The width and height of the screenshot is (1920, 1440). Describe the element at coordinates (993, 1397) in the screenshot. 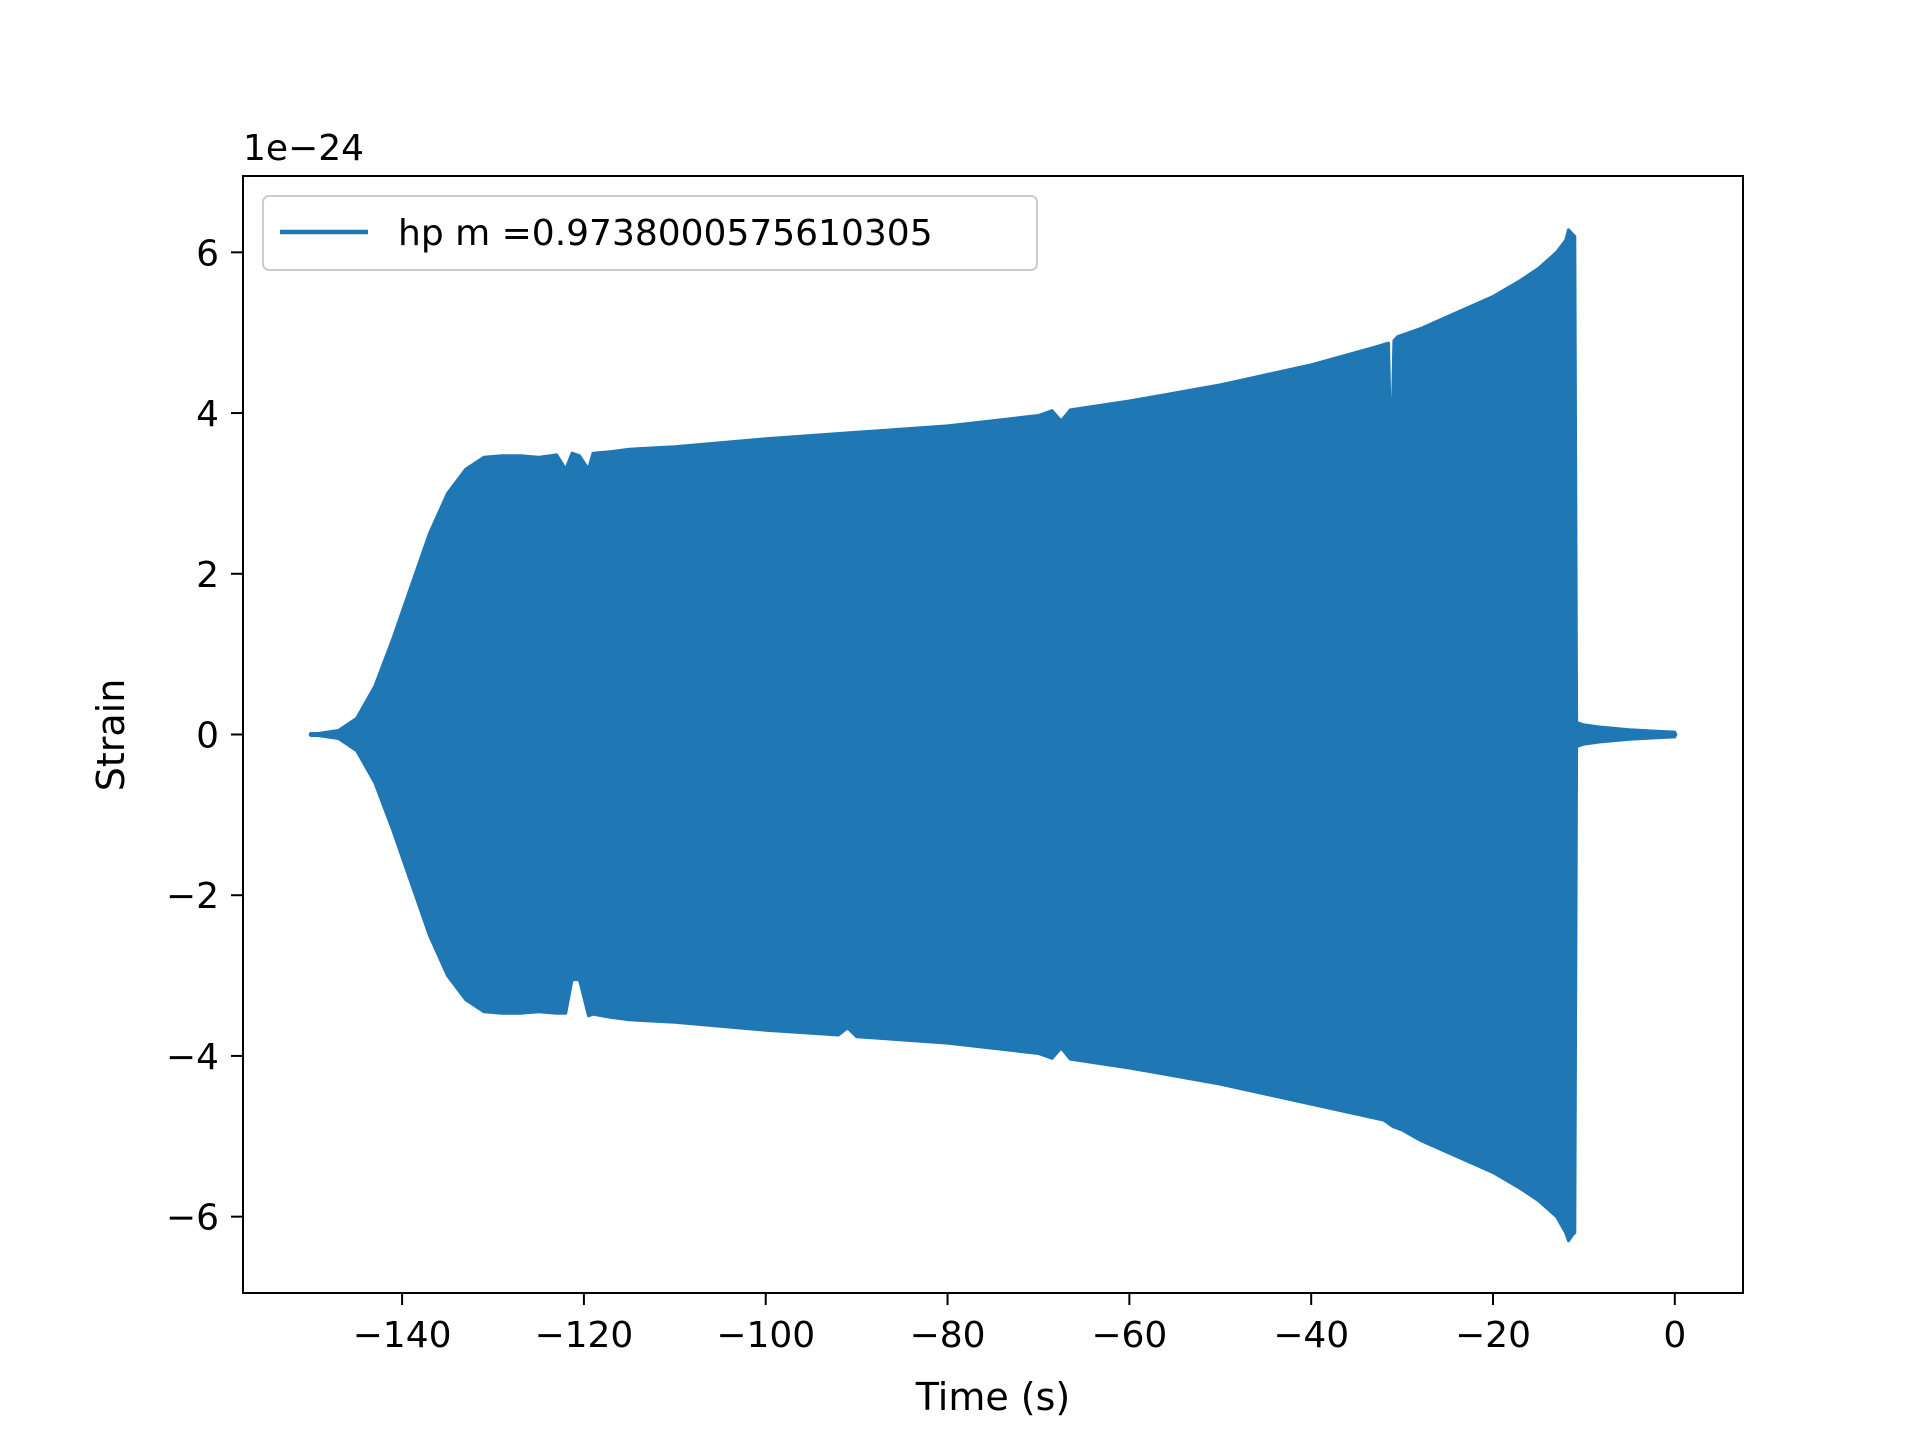

I see `x-axis-label: Time (s)` at that location.